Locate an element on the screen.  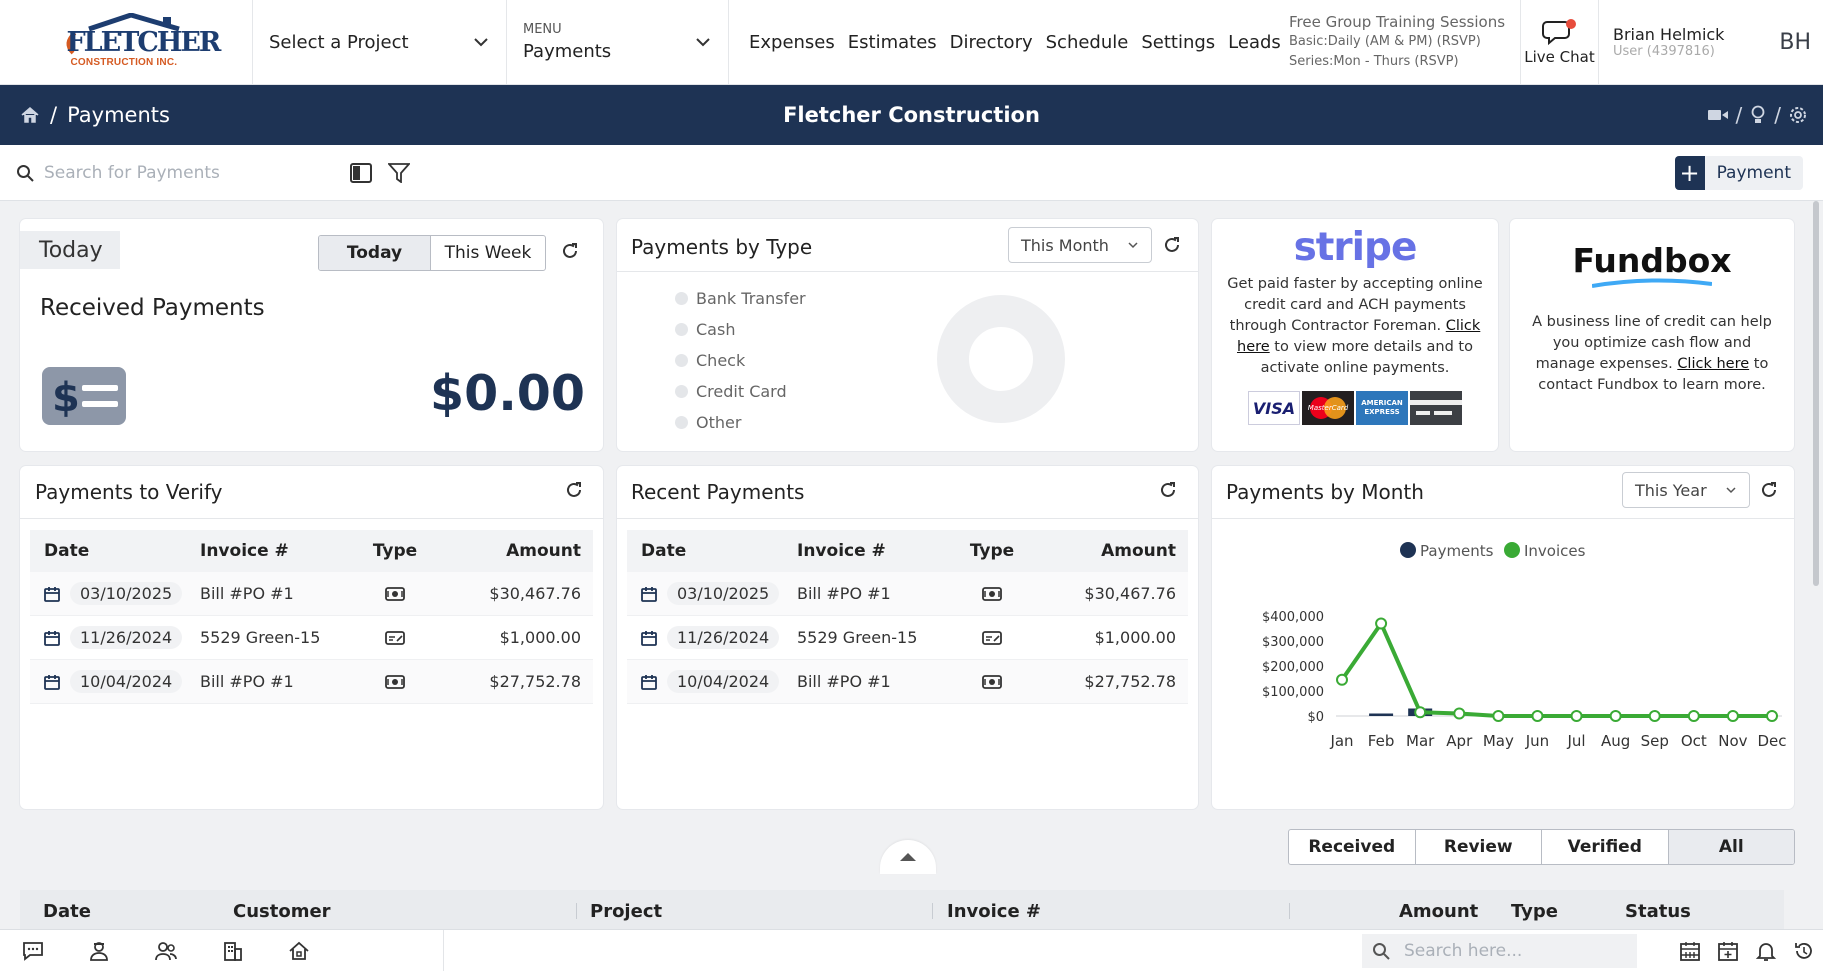
calendar-add-icon is located at coordinates (1728, 951).